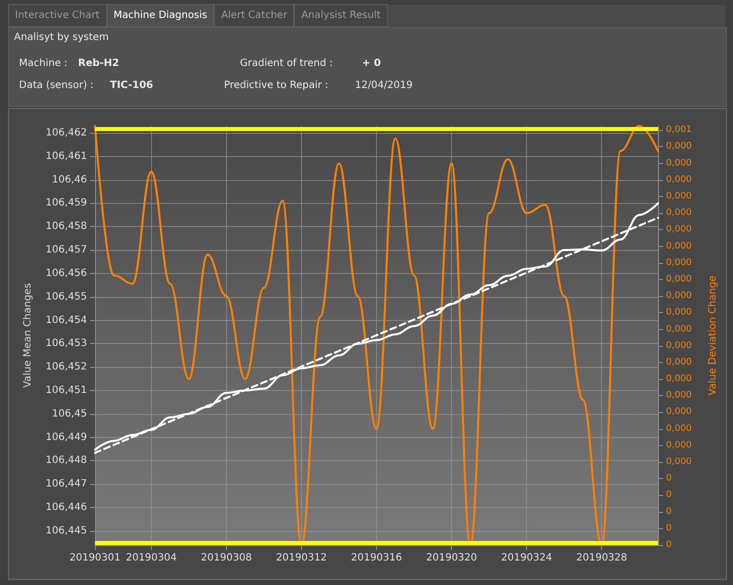 The width and height of the screenshot is (733, 585). What do you see at coordinates (66, 530) in the screenshot?
I see `y-tick-label: 106,445` at bounding box center [66, 530].